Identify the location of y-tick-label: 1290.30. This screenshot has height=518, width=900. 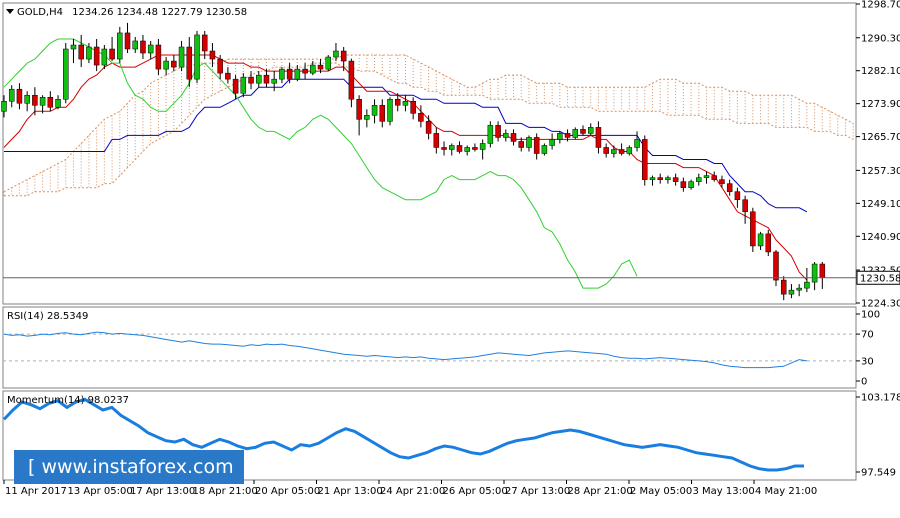
(880, 38).